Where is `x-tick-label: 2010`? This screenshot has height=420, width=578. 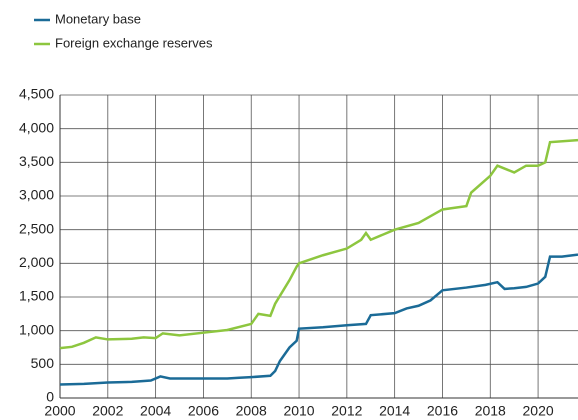
x-tick-label: 2010 is located at coordinates (298, 411).